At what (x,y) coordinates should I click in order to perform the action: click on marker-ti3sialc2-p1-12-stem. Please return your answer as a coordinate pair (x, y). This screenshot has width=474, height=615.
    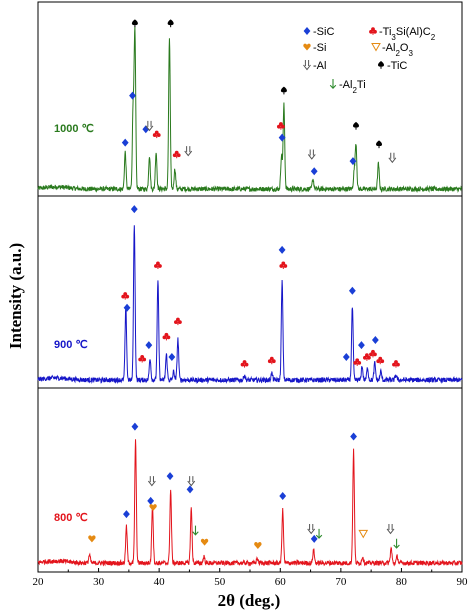
    Looking at the image, I should click on (283, 267).